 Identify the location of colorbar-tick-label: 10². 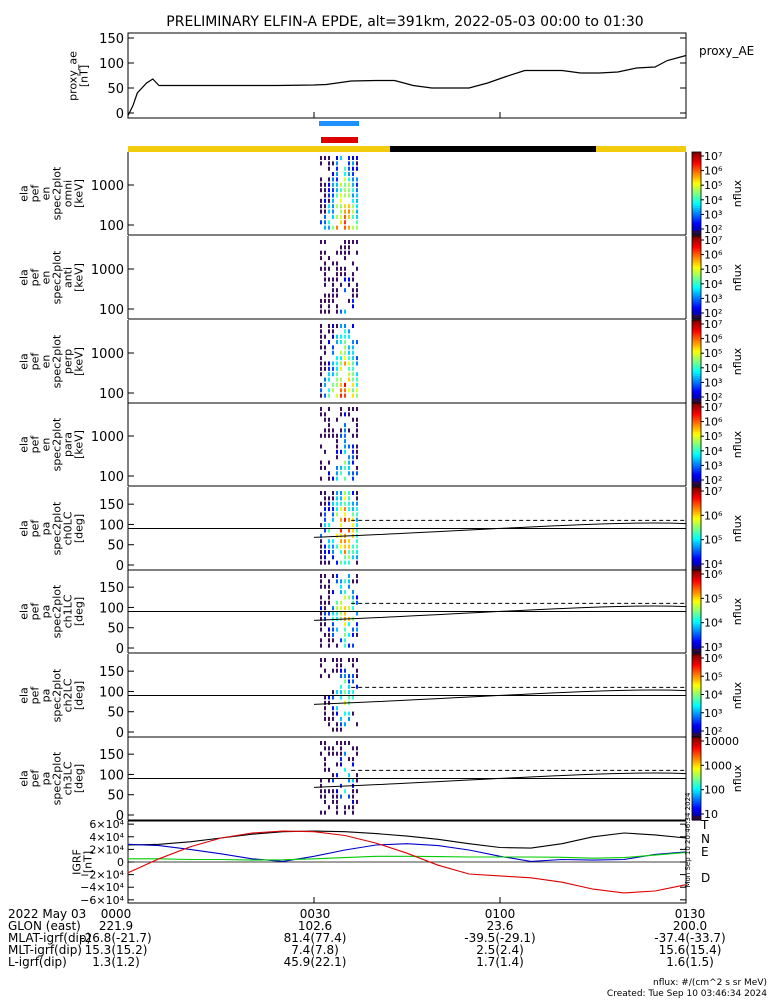
(713, 731).